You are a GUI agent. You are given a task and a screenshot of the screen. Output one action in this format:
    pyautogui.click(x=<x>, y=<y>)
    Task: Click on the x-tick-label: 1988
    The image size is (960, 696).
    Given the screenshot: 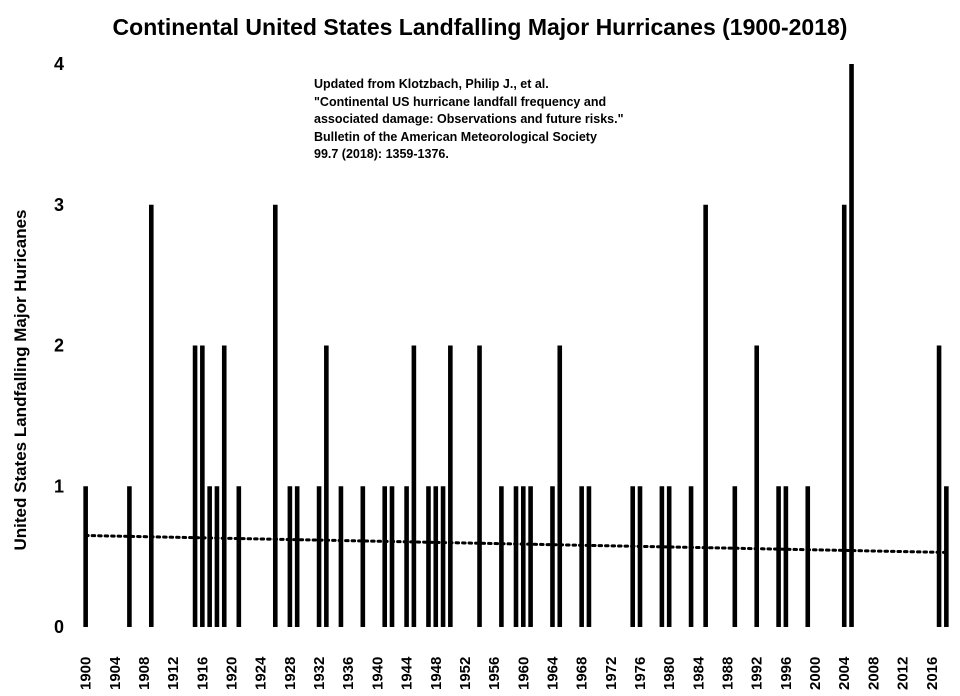 What is the action you would take?
    pyautogui.click(x=728, y=673)
    